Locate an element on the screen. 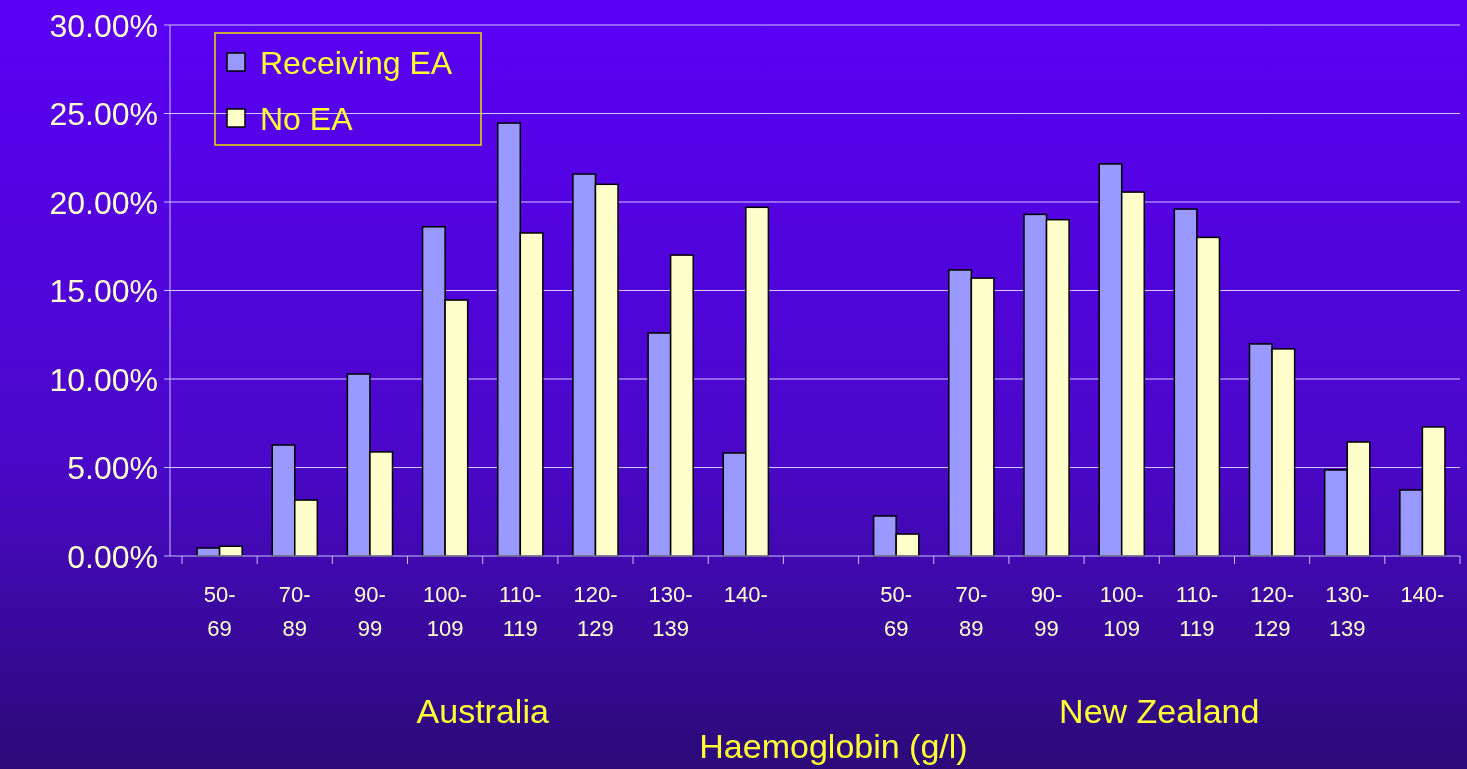  y-tick-label: 5.00% is located at coordinates (112, 468).